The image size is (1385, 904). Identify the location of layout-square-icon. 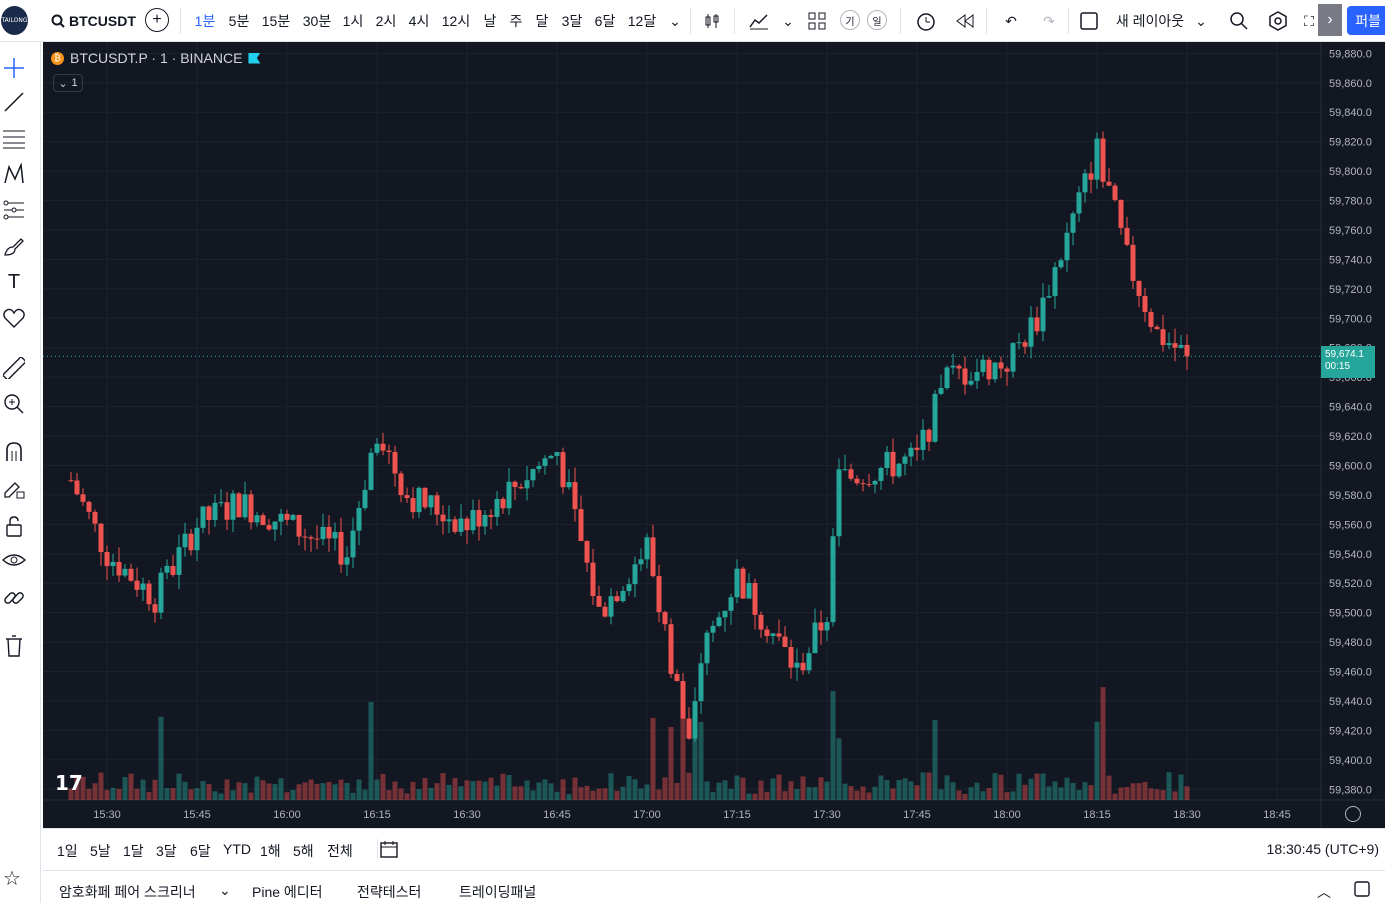
(1089, 21).